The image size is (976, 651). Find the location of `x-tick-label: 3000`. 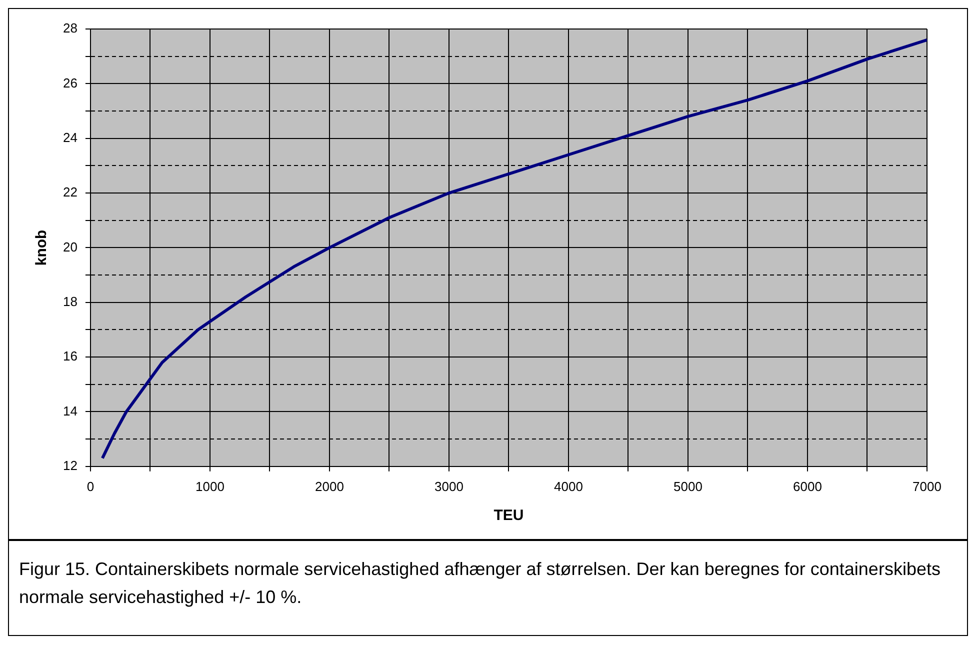

x-tick-label: 3000 is located at coordinates (449, 486).